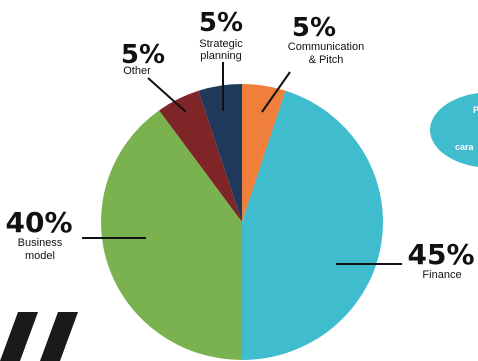  What do you see at coordinates (167, 95) in the screenshot?
I see `leader-line-other` at bounding box center [167, 95].